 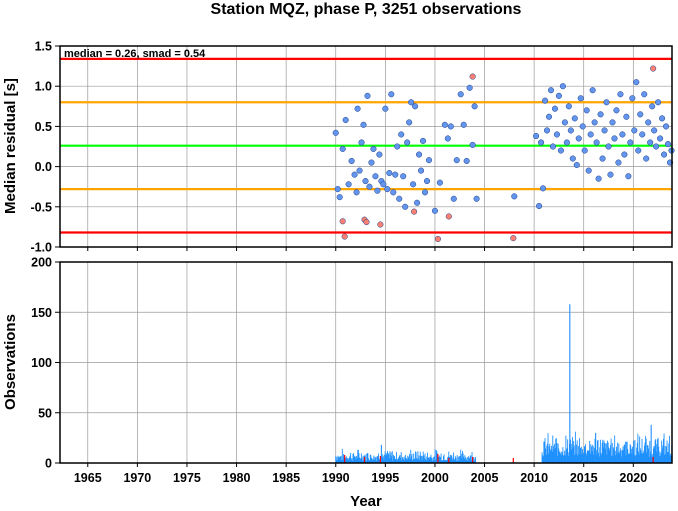 I want to click on y-tick-label: -0.5, so click(x=41, y=207).